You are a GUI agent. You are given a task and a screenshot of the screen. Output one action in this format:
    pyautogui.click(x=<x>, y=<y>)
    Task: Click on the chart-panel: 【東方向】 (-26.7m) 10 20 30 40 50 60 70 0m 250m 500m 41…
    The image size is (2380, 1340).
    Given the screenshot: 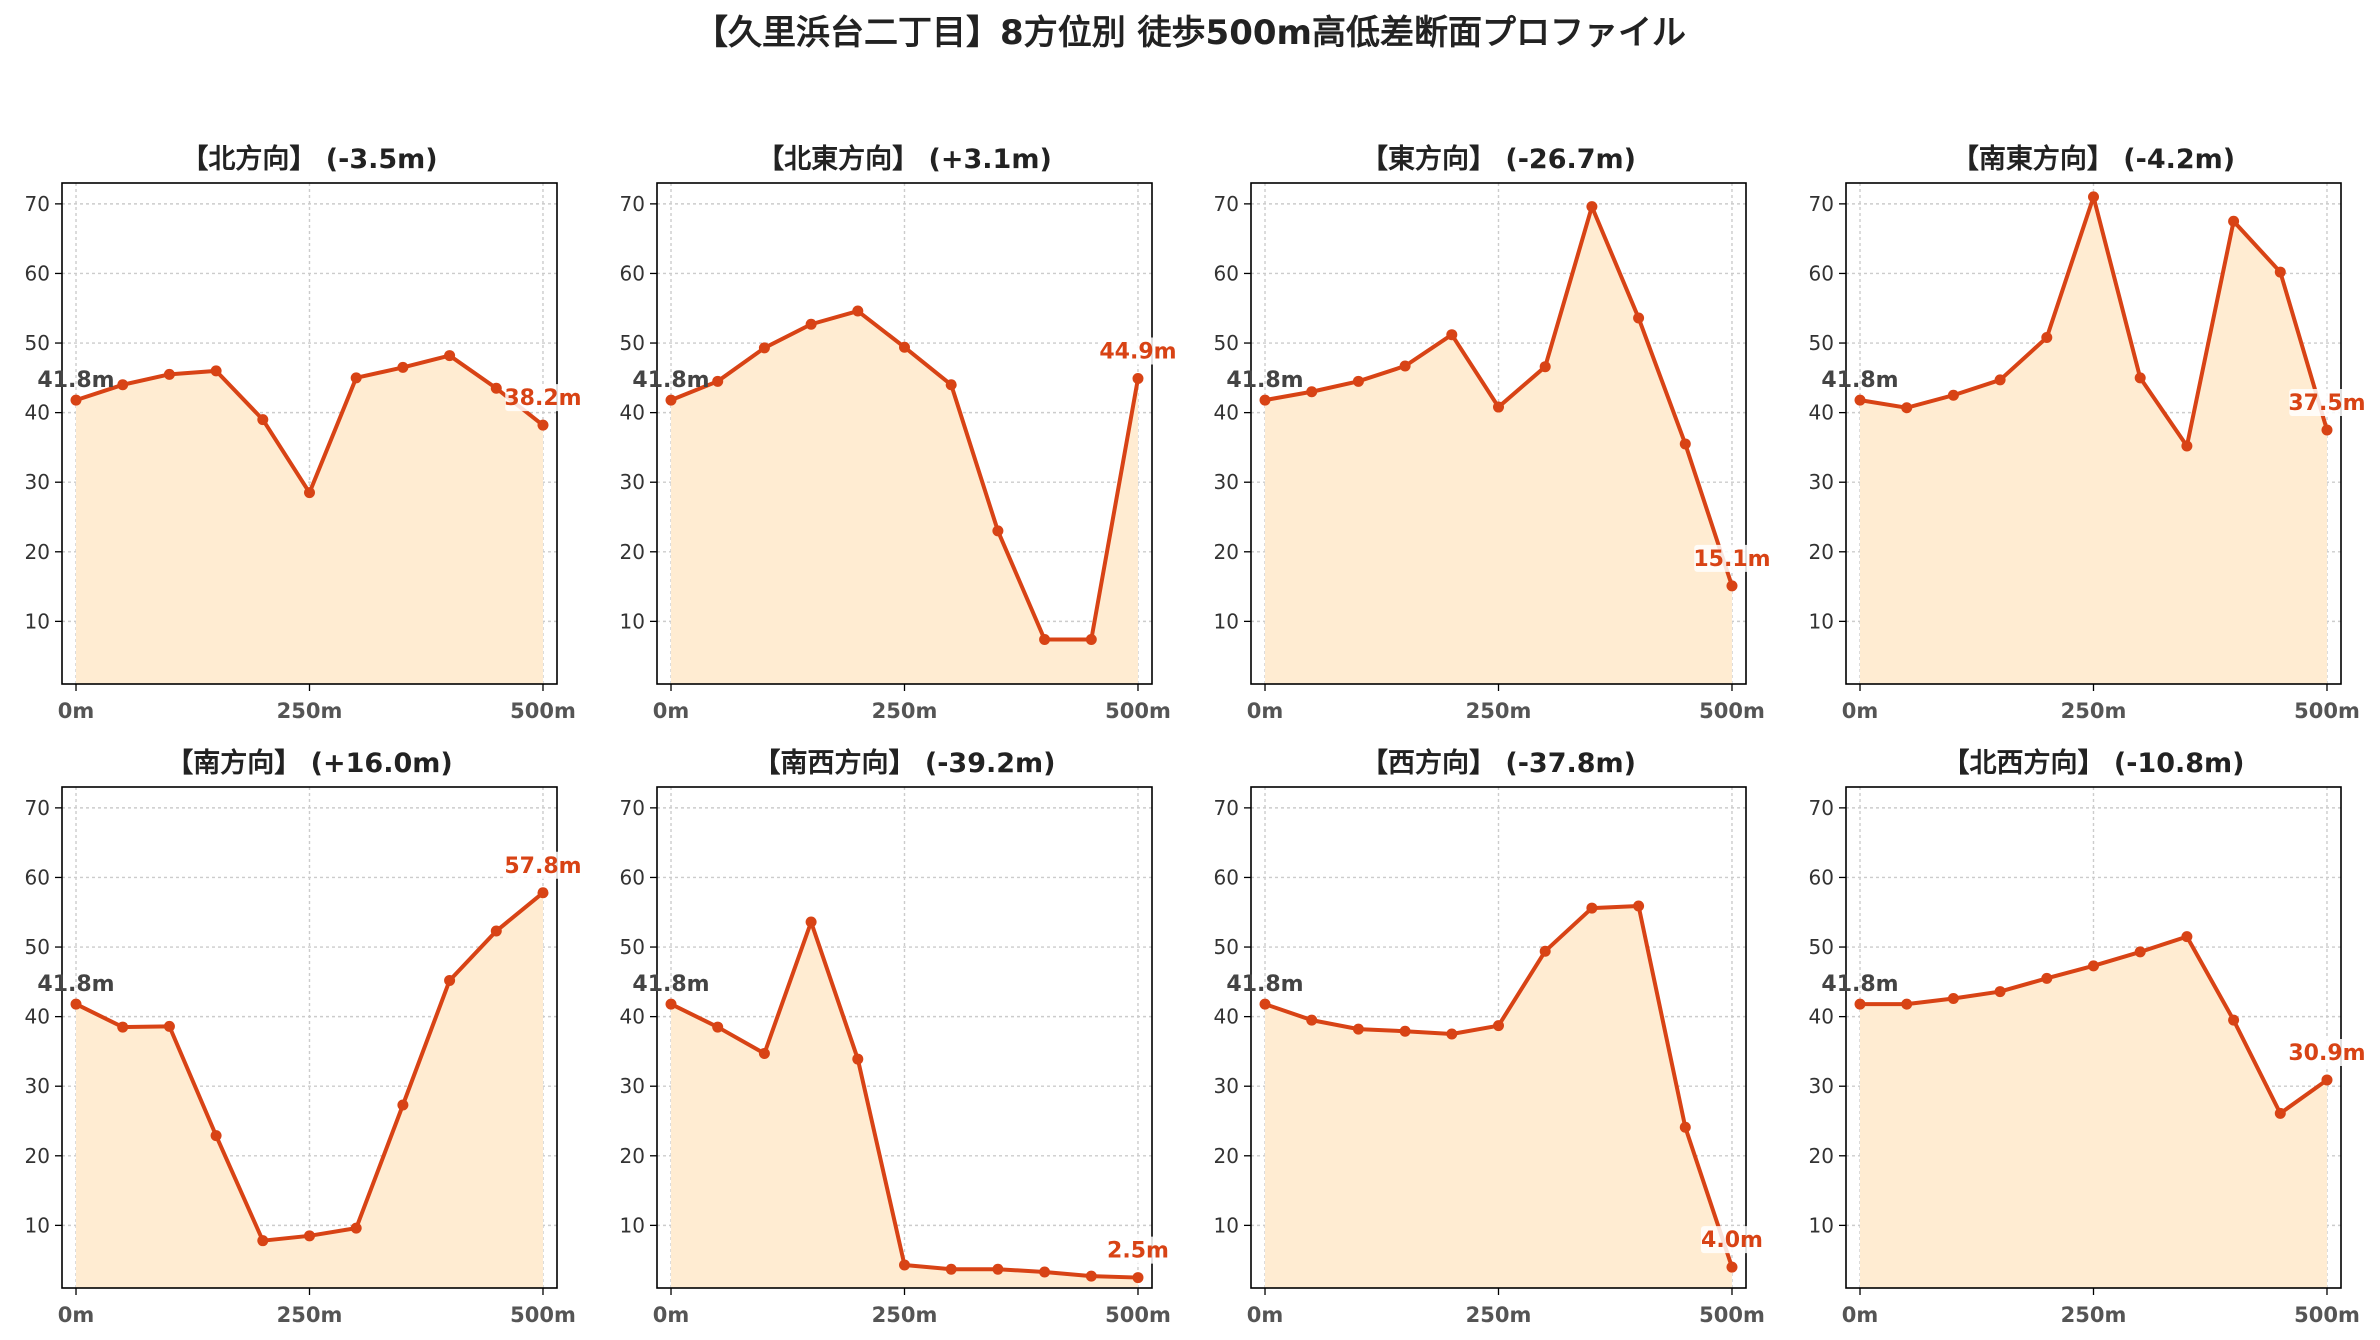 What is the action you would take?
    pyautogui.click(x=1492, y=433)
    